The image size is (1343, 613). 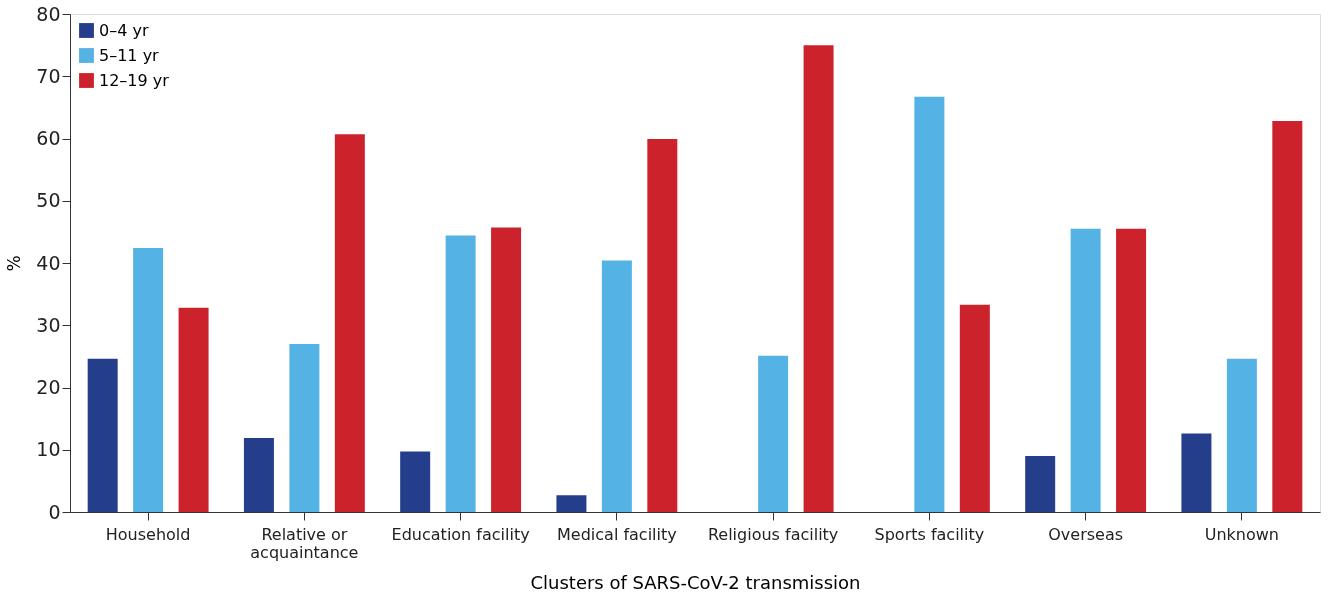 What do you see at coordinates (48, 324) in the screenshot?
I see `y-tick-label: 30` at bounding box center [48, 324].